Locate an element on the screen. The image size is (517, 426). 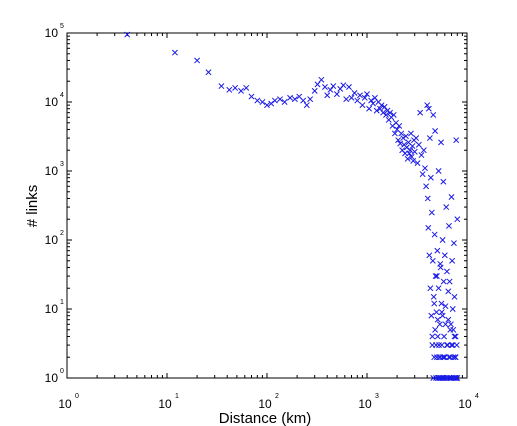
x-tick-exponent: 1 is located at coordinates (177, 396).